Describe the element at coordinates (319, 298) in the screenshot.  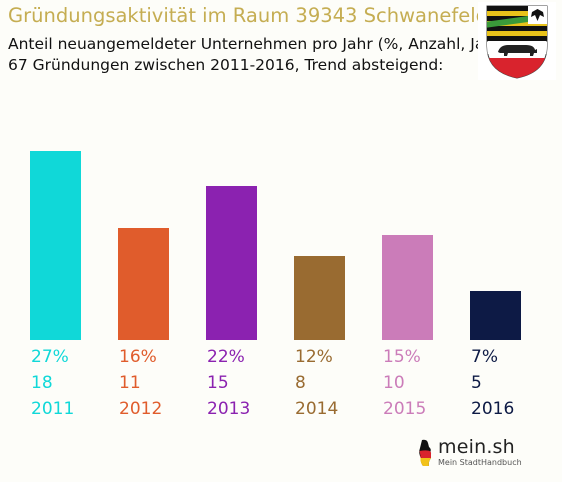
I see `bar-2014` at that location.